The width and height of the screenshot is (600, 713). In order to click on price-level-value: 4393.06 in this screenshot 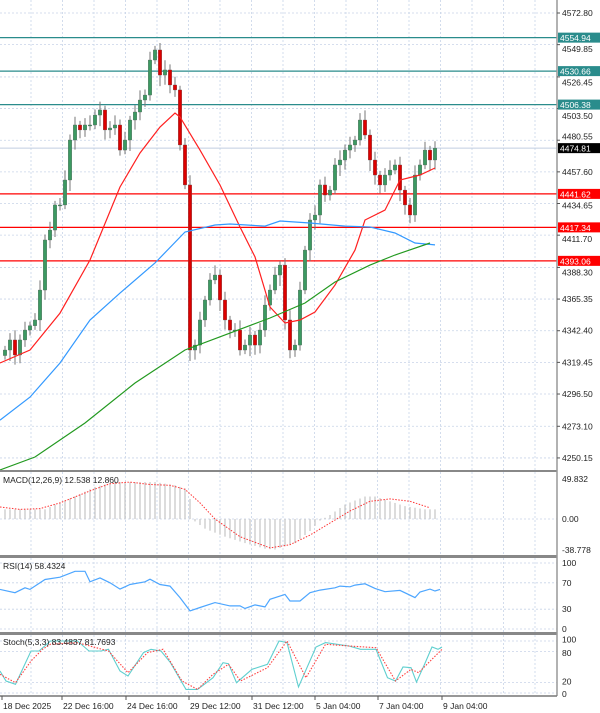, I will do `click(575, 261)`.